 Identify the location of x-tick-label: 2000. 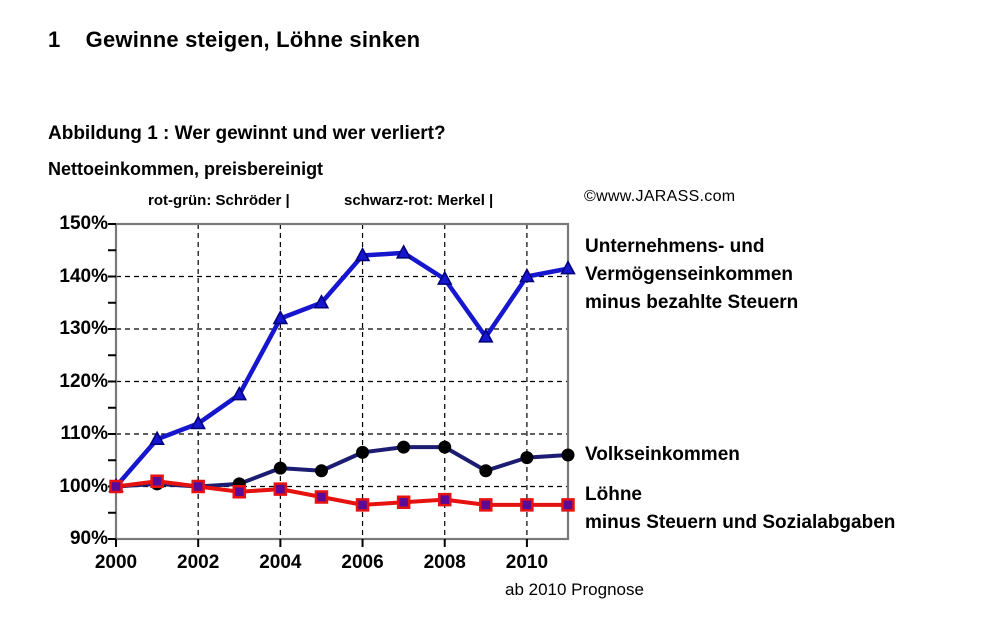
(116, 562).